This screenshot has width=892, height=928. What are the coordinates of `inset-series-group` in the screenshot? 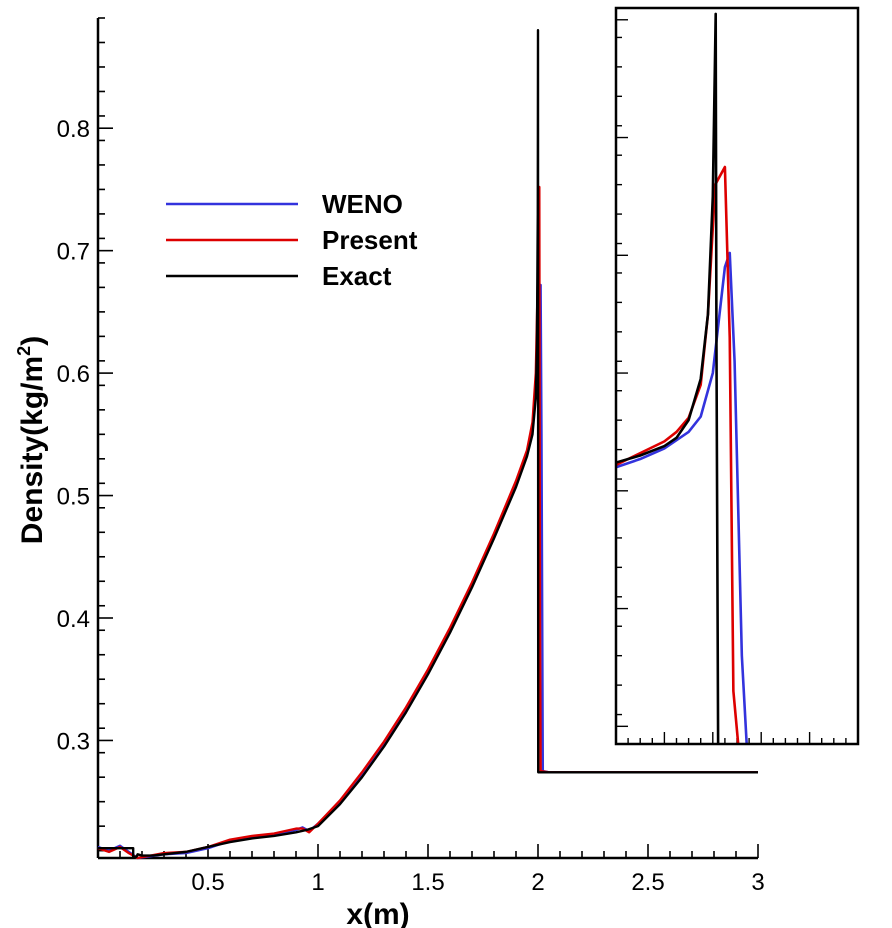 It's located at (682, 378).